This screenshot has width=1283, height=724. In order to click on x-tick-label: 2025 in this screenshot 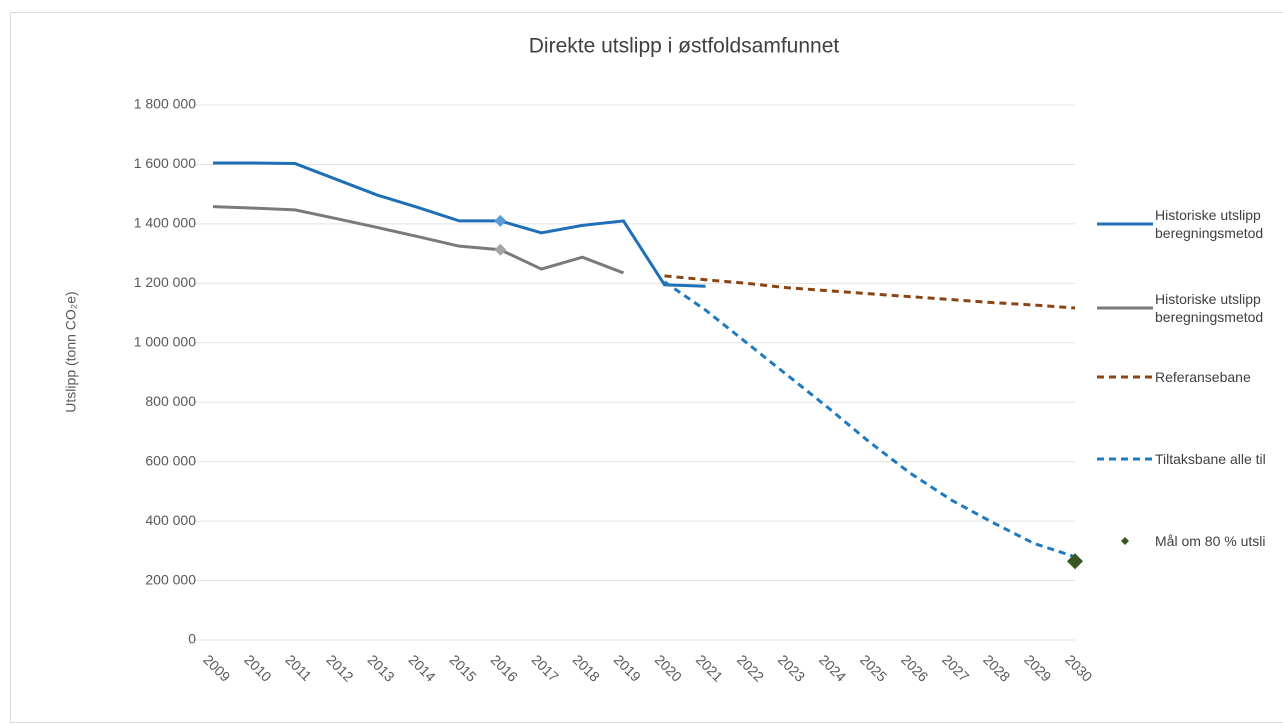, I will do `click(873, 667)`.